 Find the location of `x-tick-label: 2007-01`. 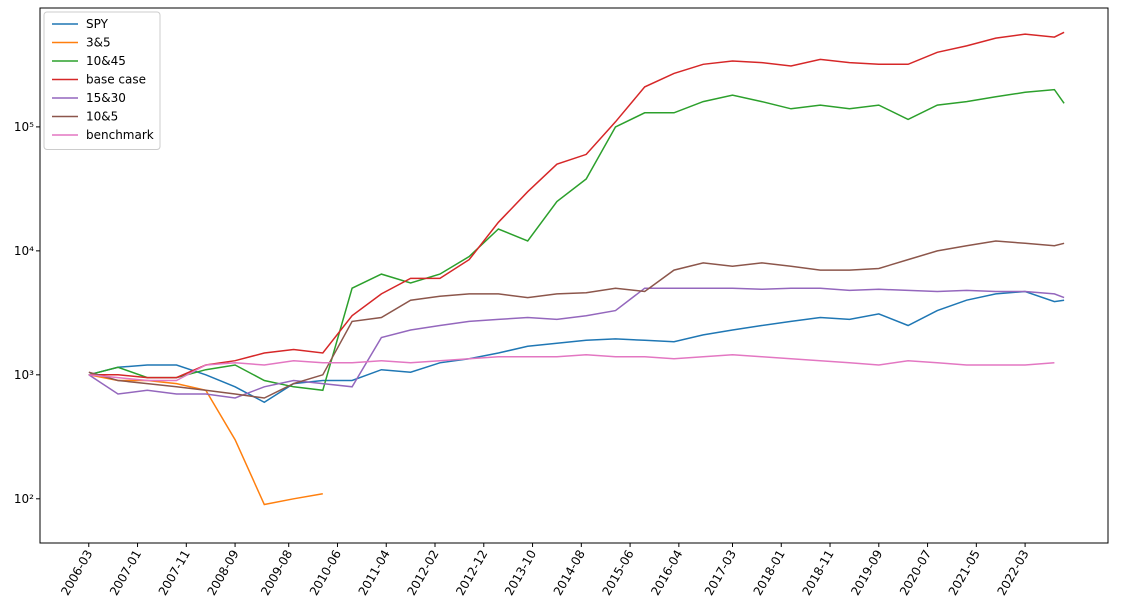

x-tick-label: 2007-01 is located at coordinates (125, 573).